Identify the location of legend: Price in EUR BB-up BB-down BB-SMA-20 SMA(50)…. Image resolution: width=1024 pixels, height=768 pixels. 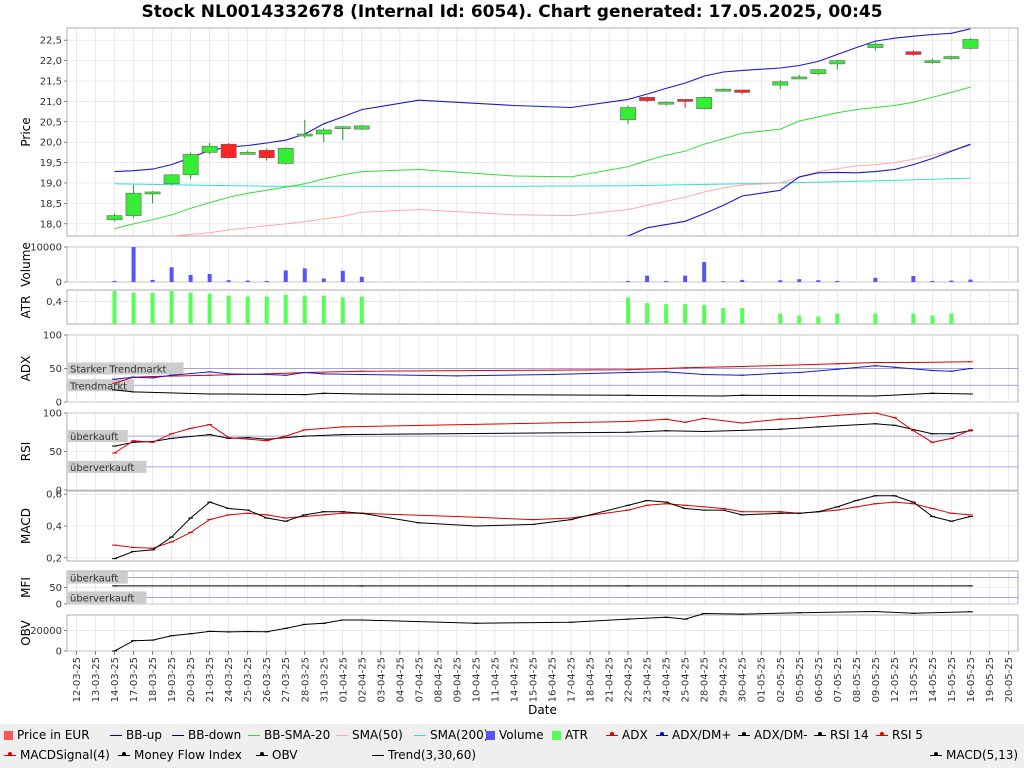
(512, 746).